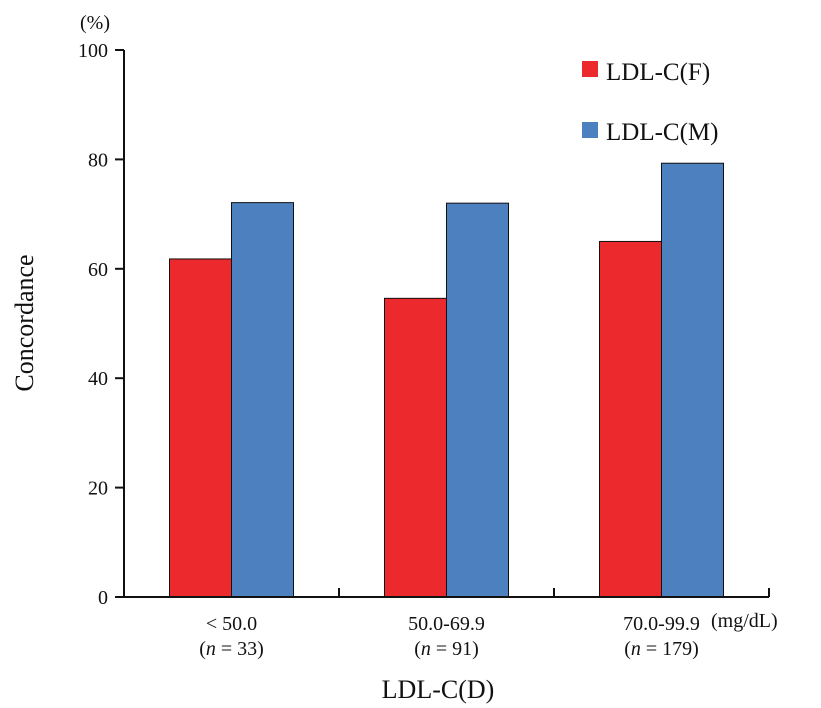 This screenshot has width=821, height=708. I want to click on y-ticks-group: 0 20 40 60 80 100, so click(101, 324).